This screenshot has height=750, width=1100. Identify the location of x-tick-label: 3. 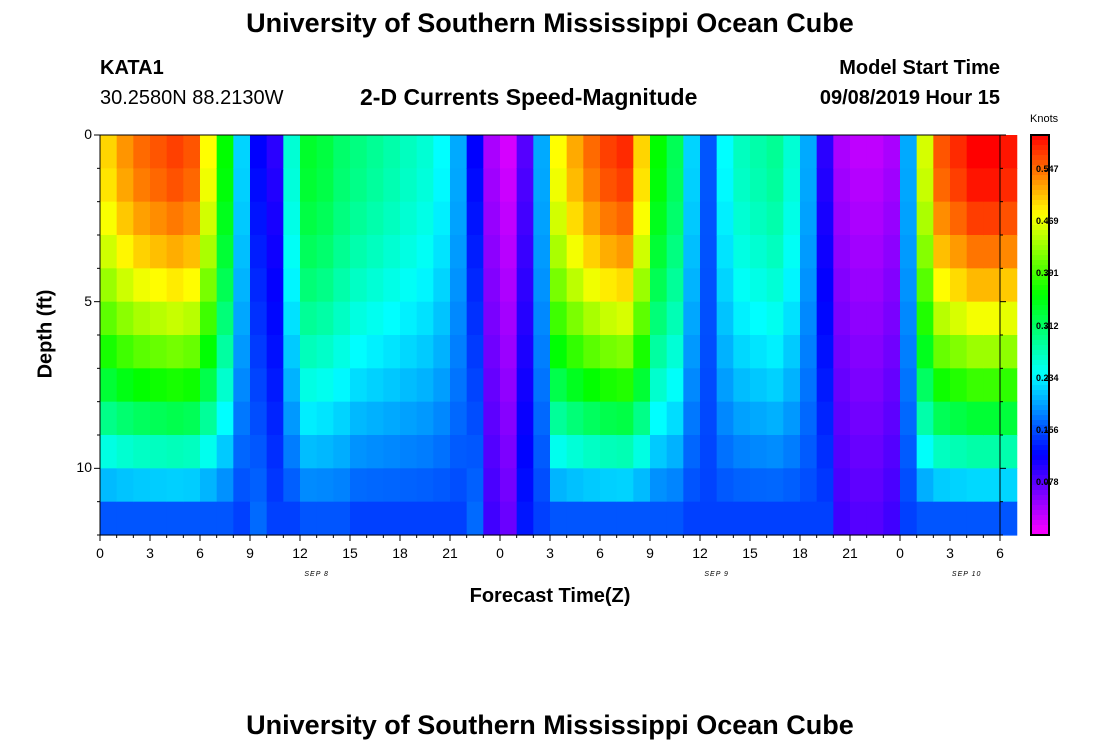
(550, 553).